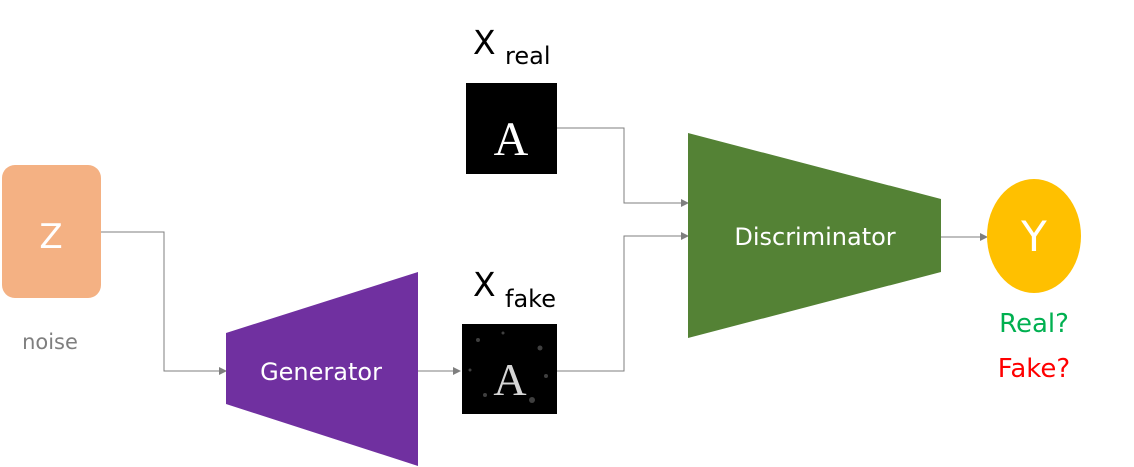 The width and height of the screenshot is (1134, 467). I want to click on discriminator-label: Discriminator, so click(814, 237).